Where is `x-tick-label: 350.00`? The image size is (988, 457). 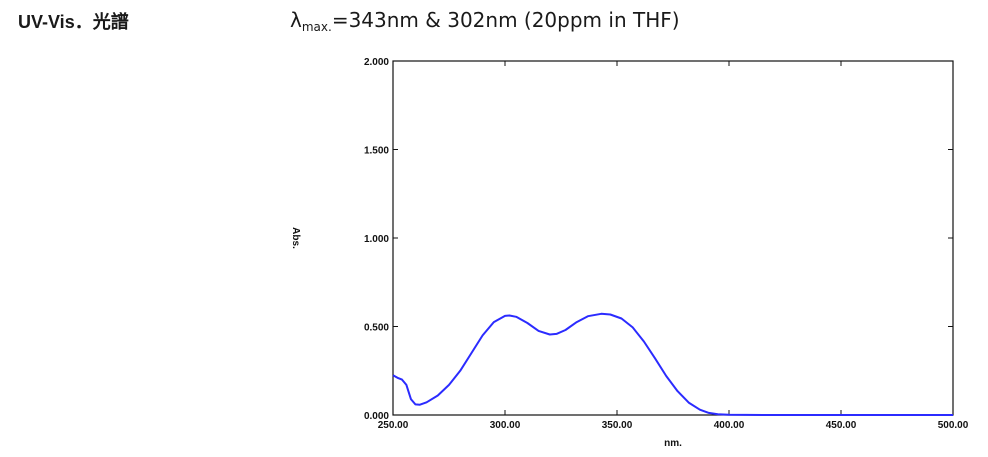
x-tick-label: 350.00 is located at coordinates (617, 425).